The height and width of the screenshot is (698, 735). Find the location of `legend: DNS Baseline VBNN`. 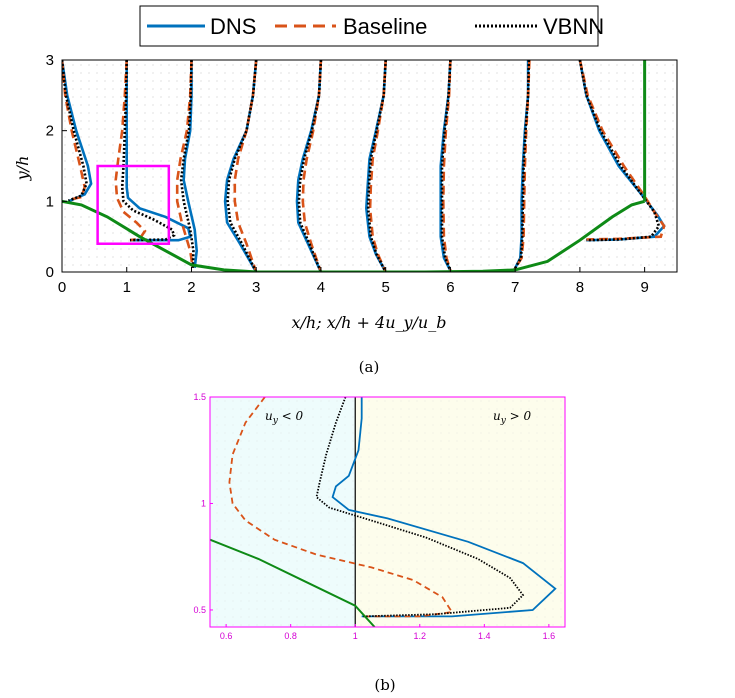

legend: DNS Baseline VBNN is located at coordinates (371, 26).